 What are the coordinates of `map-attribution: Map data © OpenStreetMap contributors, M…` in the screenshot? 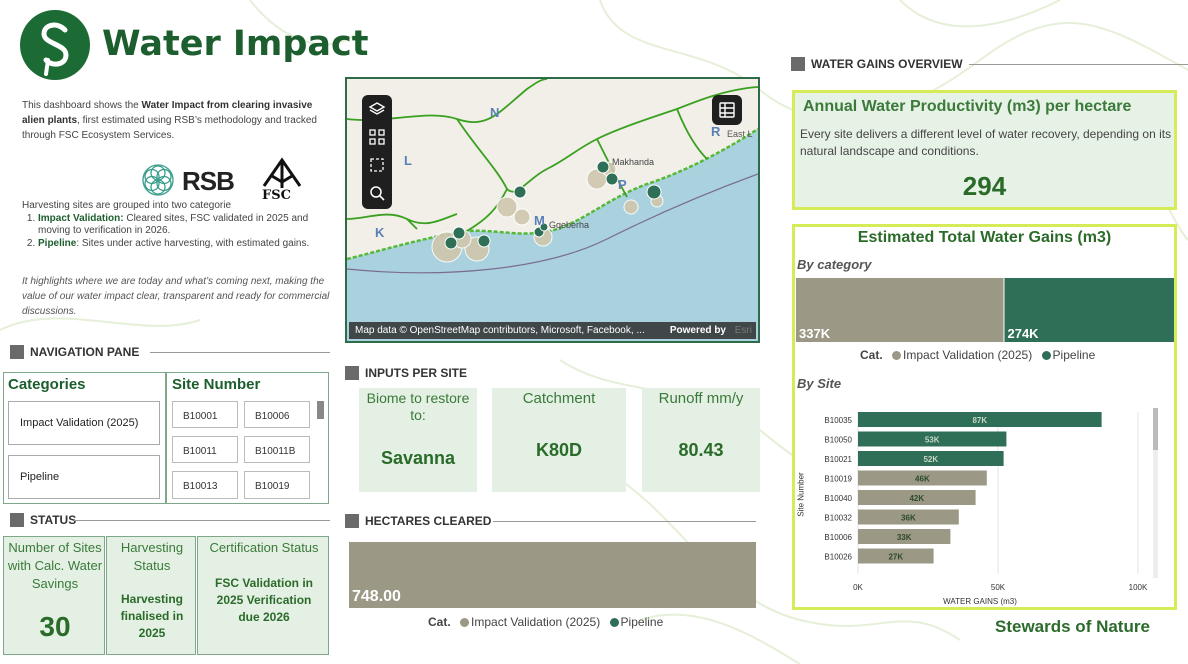 It's located at (552, 330).